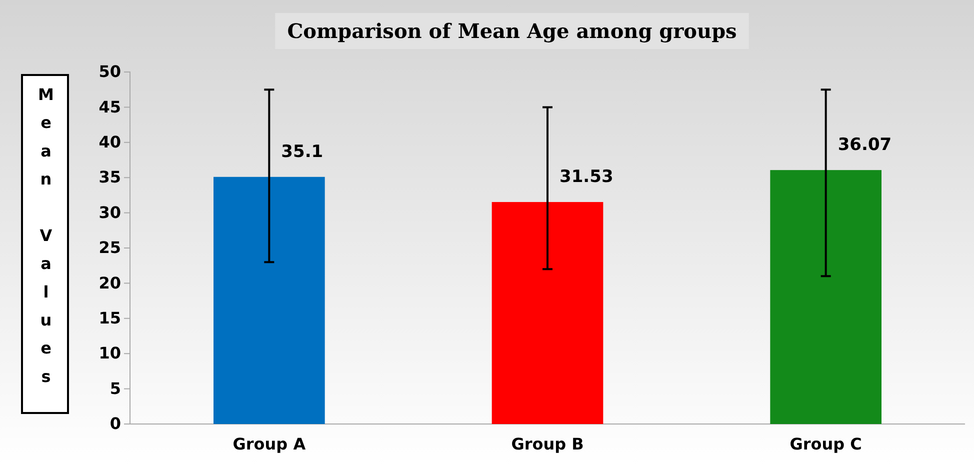  What do you see at coordinates (865, 145) in the screenshot?
I see `data-label: 36.07` at bounding box center [865, 145].